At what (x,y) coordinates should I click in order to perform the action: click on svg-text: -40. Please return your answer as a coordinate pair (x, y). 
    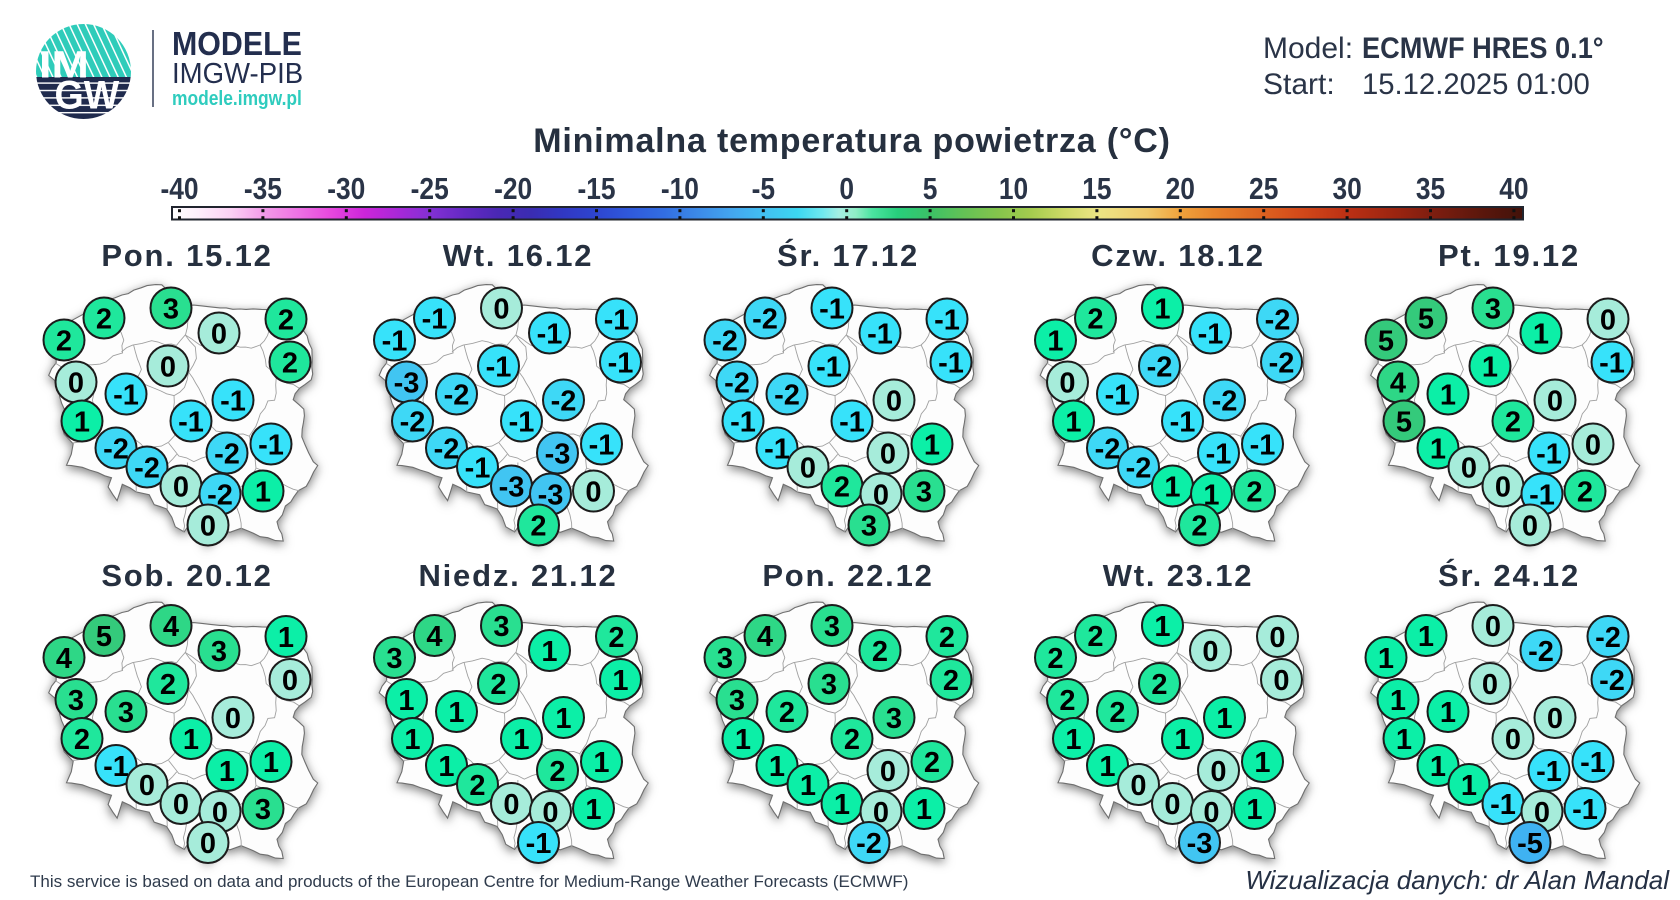
    Looking at the image, I should click on (179, 189).